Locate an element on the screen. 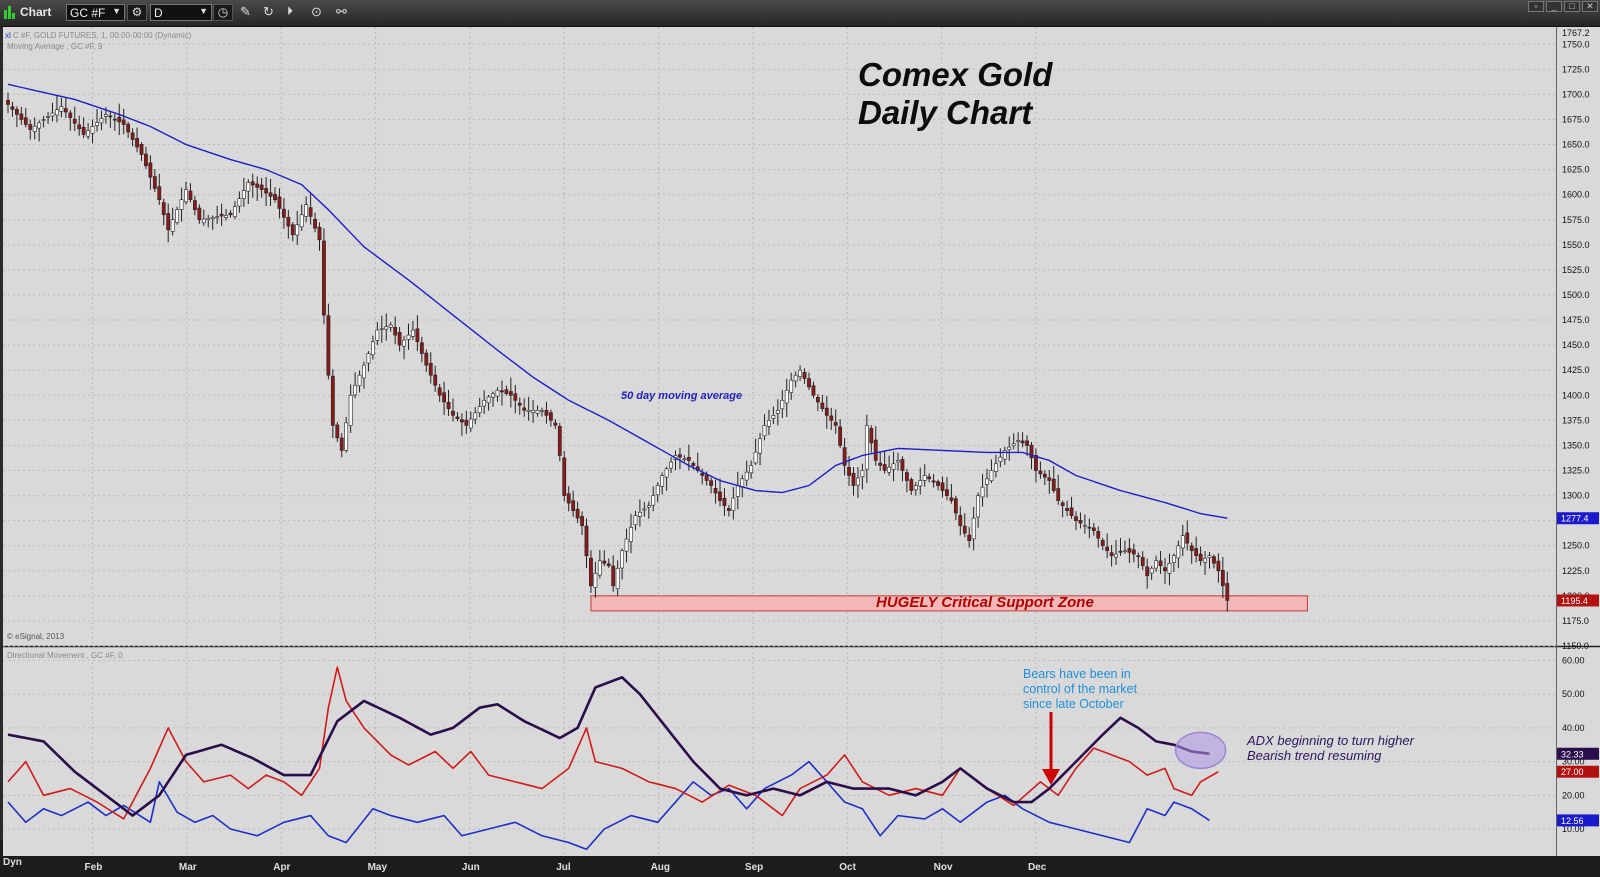 This screenshot has height=877, width=1600. interval-selector: D ▼ is located at coordinates (181, 12).